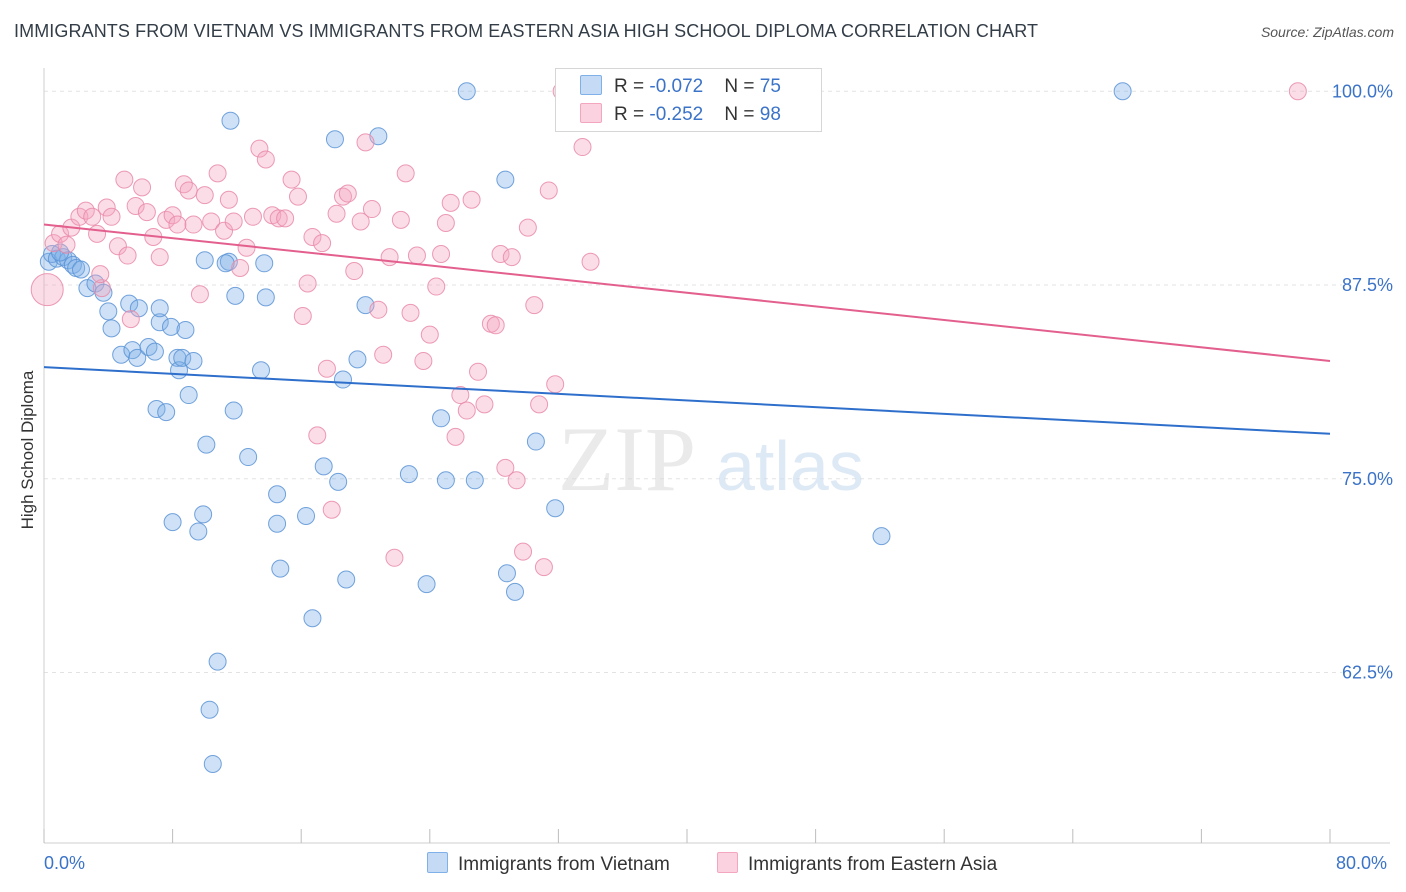 Image resolution: width=1406 pixels, height=892 pixels. I want to click on bottom-legend-eastern-asia: Immigrants from Eastern Asia, so click(857, 864).